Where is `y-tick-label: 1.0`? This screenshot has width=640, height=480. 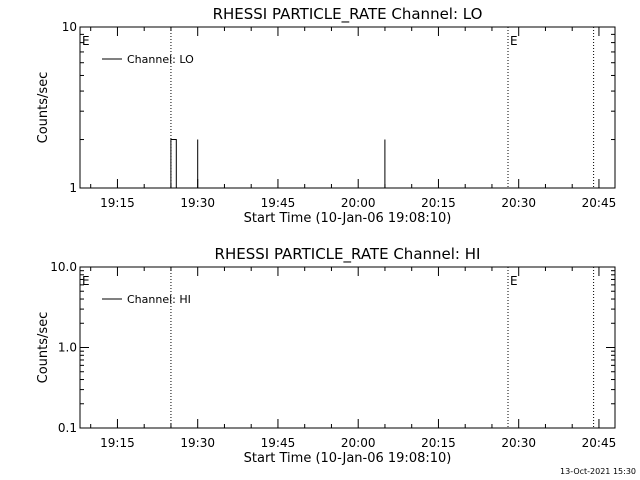
y-tick-label: 1.0 is located at coordinates (67, 348).